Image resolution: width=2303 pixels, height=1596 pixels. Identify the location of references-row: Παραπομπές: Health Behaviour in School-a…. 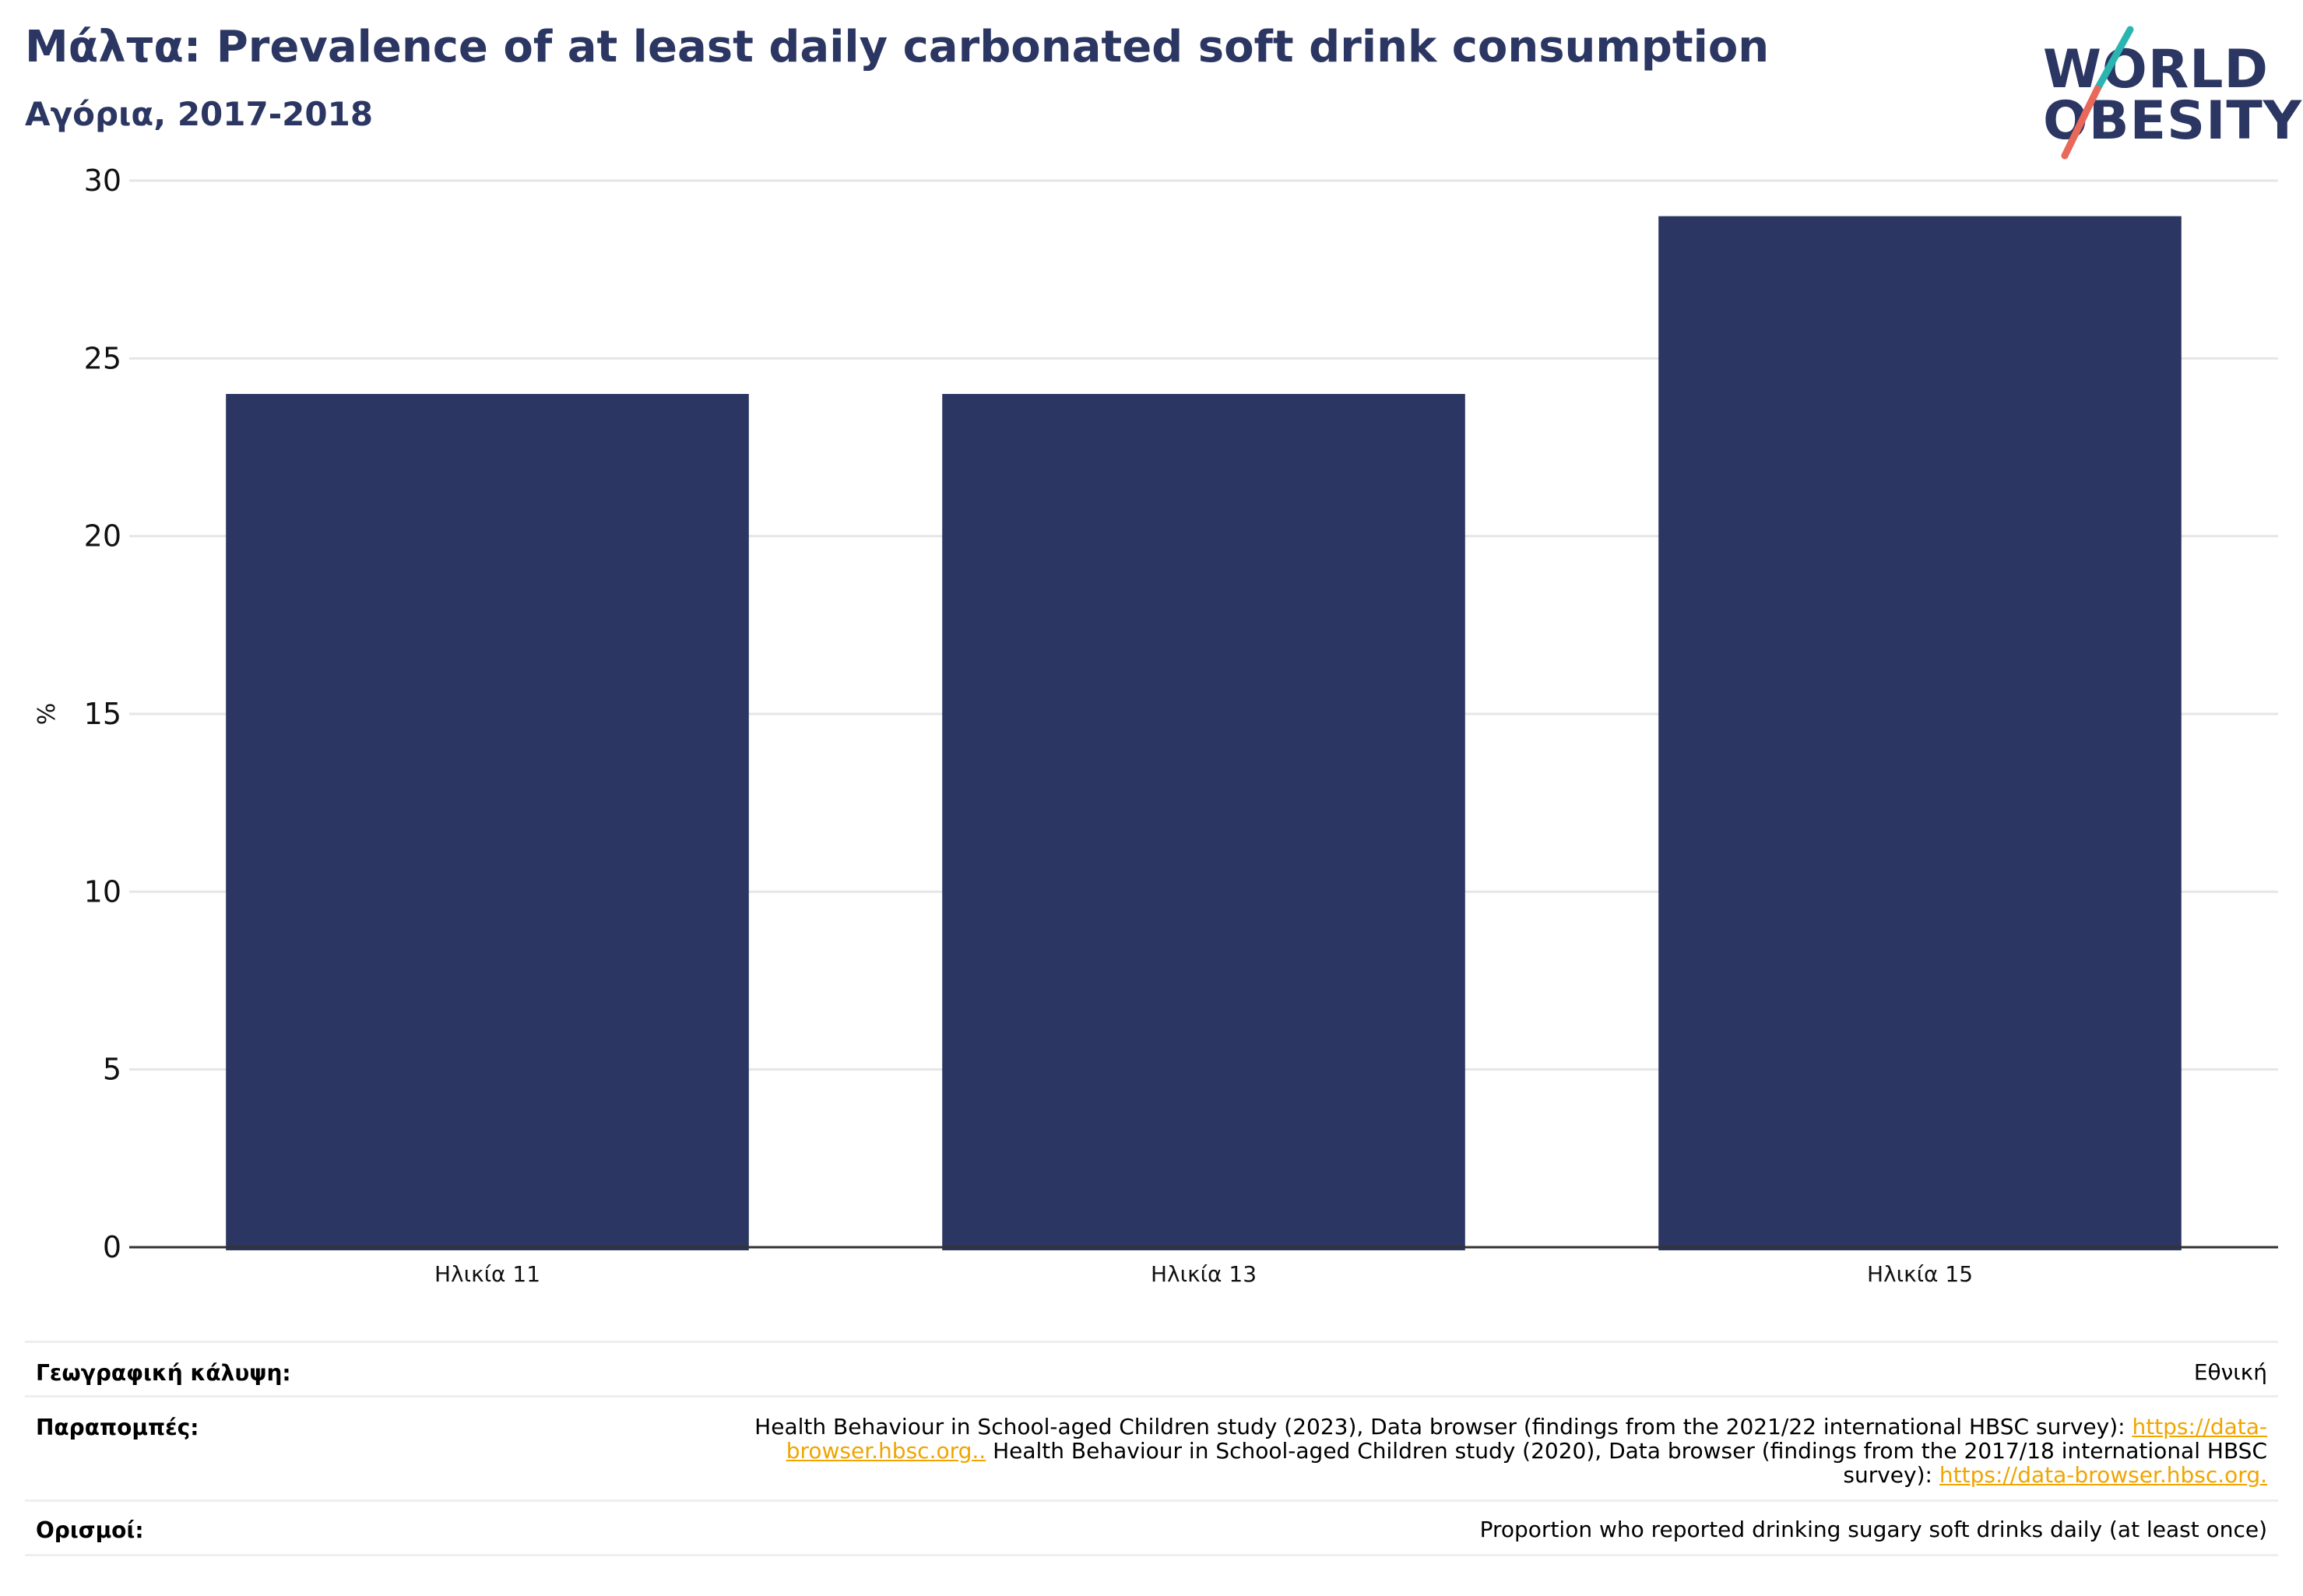
(1151, 1448).